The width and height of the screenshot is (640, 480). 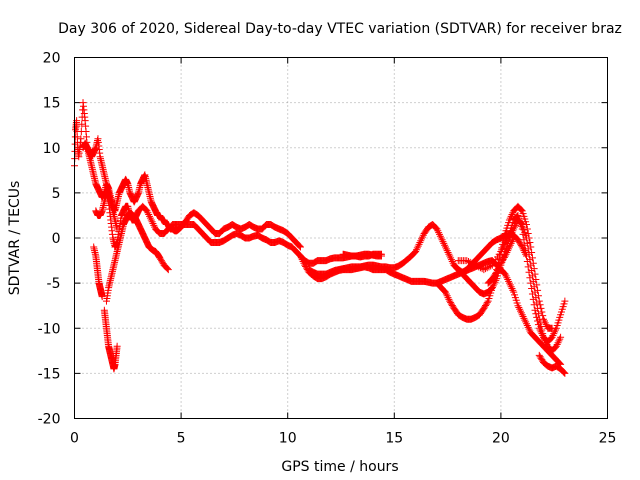 I want to click on x-tick-labels: 0 5 10 15 20 25, so click(x=343, y=439).